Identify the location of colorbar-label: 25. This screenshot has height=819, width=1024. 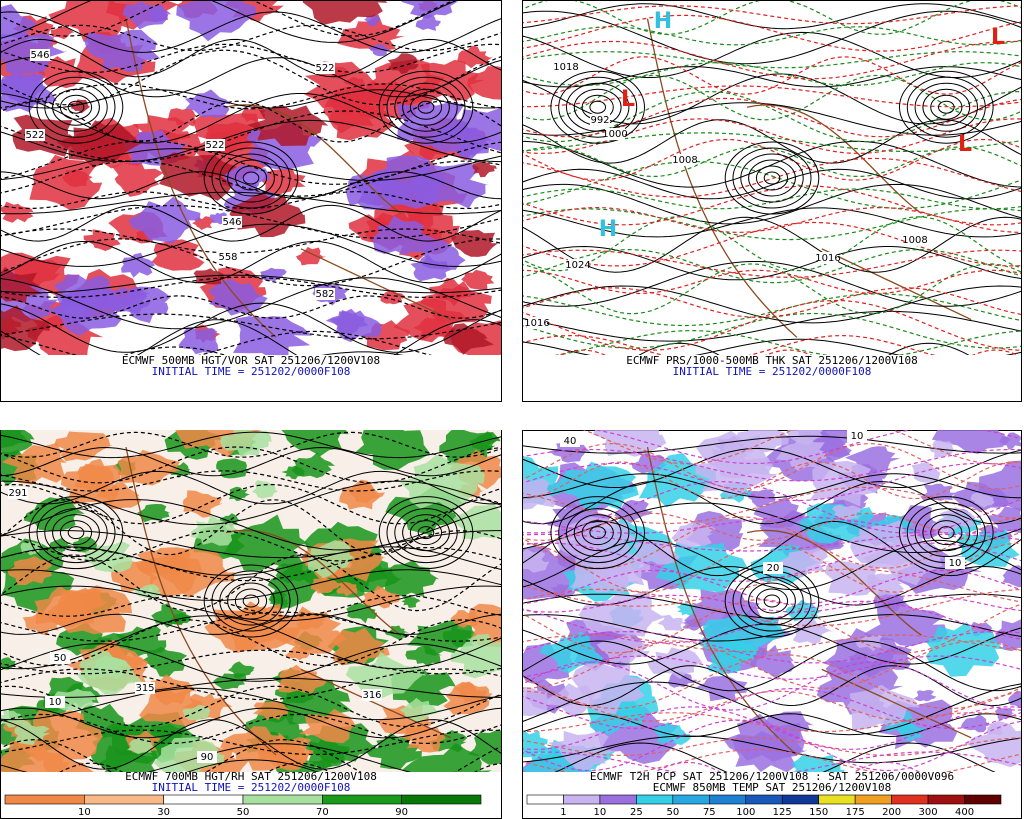
(636, 812).